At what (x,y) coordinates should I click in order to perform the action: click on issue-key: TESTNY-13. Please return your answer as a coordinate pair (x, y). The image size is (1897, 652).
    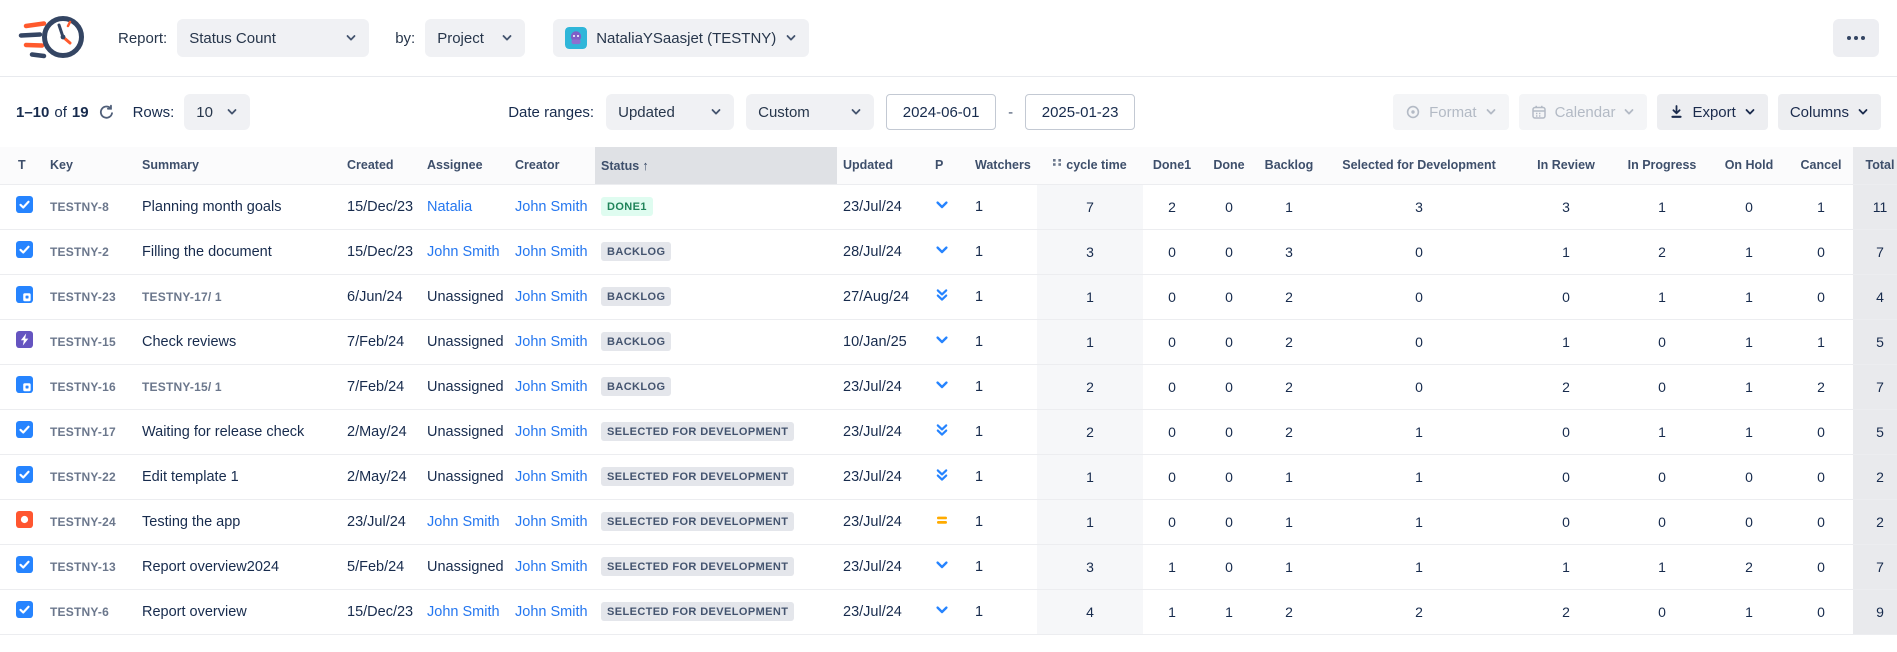
    Looking at the image, I should click on (83, 566).